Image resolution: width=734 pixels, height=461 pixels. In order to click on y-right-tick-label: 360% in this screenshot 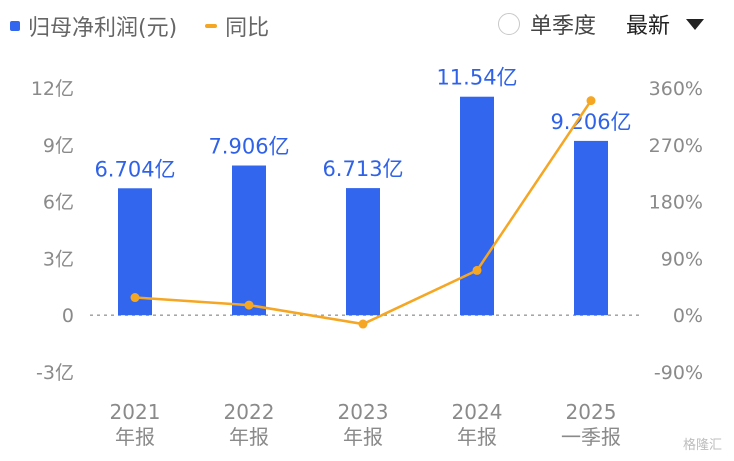, I will do `click(676, 89)`.